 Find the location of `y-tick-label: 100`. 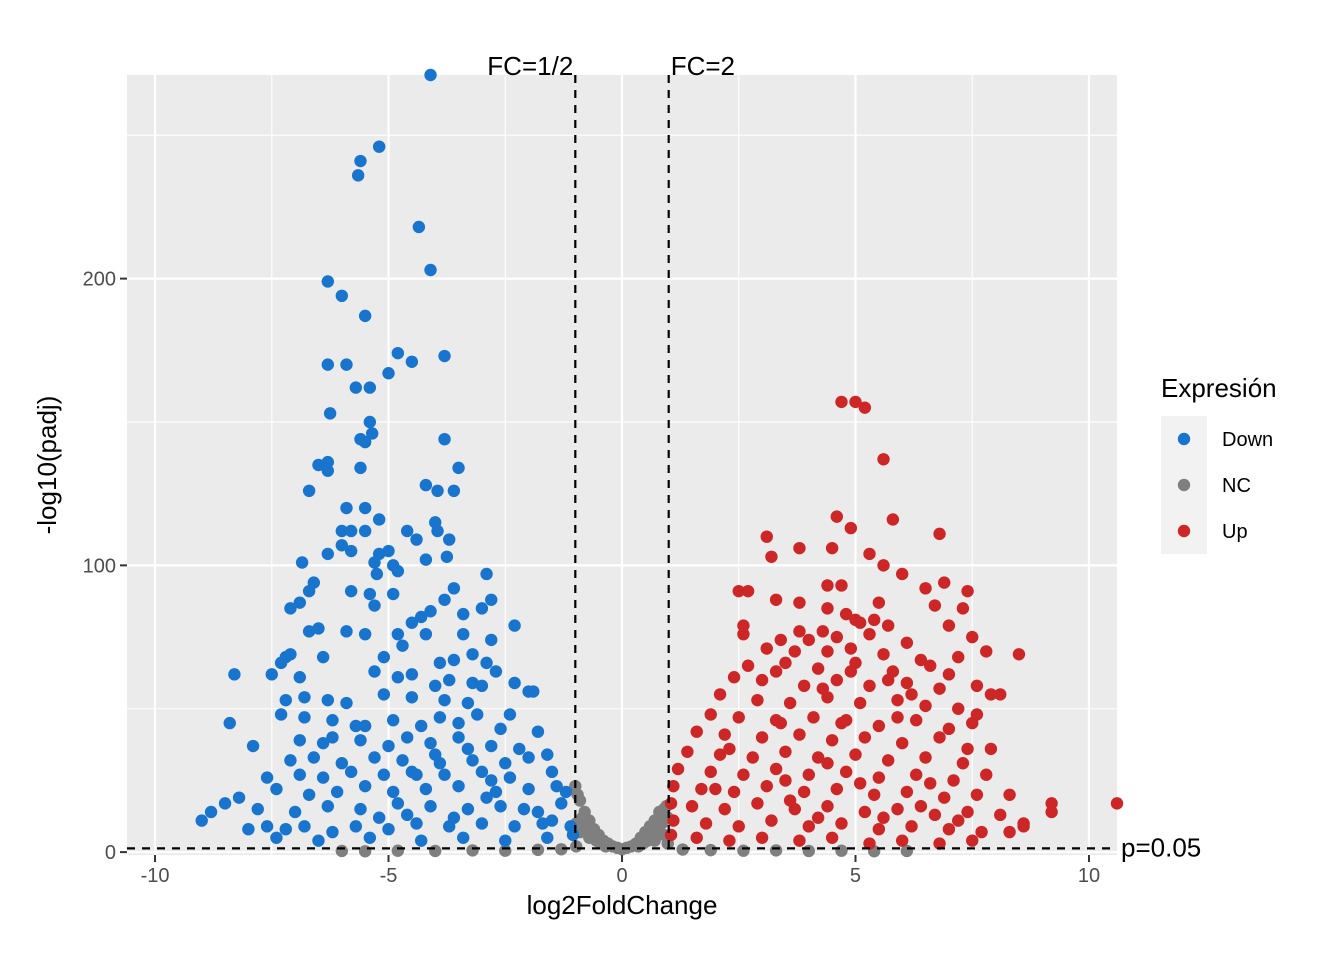

y-tick-label: 100 is located at coordinates (99, 566).